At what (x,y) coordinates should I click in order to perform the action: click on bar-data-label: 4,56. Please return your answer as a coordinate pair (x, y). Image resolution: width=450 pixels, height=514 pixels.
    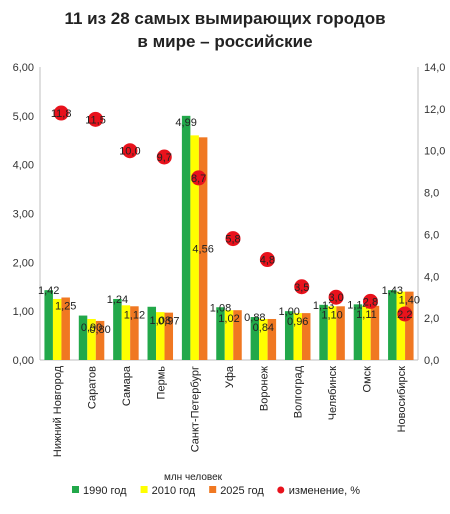
    Looking at the image, I should click on (202, 250).